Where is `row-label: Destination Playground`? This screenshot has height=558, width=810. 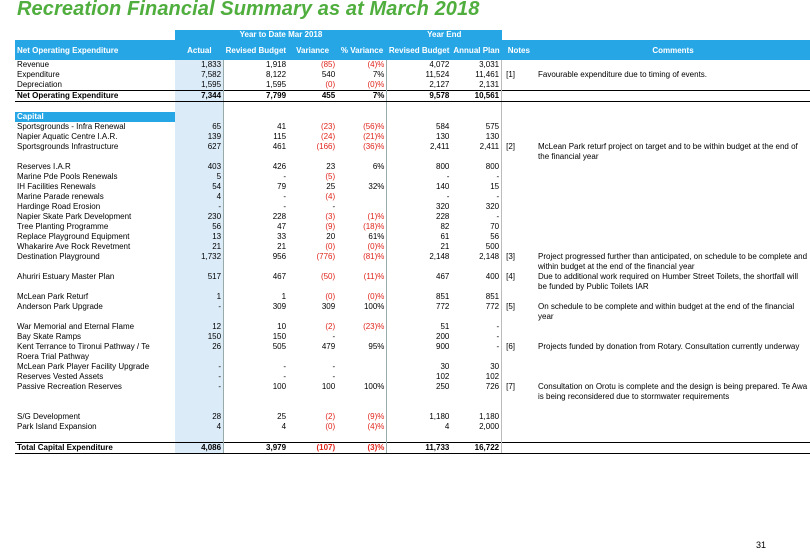 row-label: Destination Playground is located at coordinates (58, 256).